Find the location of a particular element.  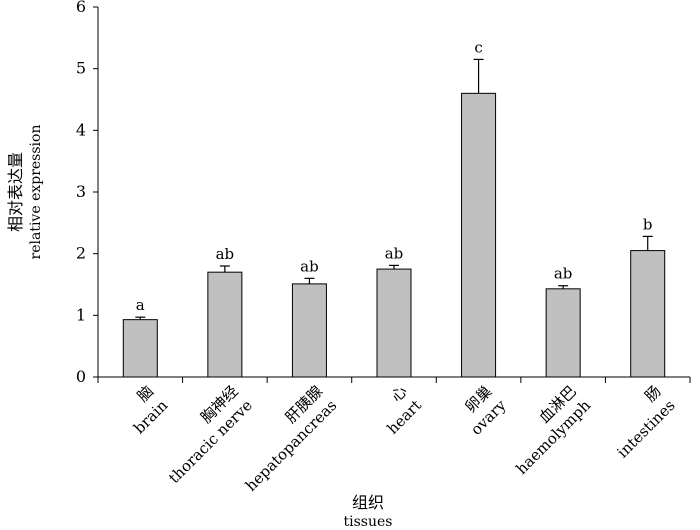

x-axis-title-en: tissues is located at coordinates (368, 522).